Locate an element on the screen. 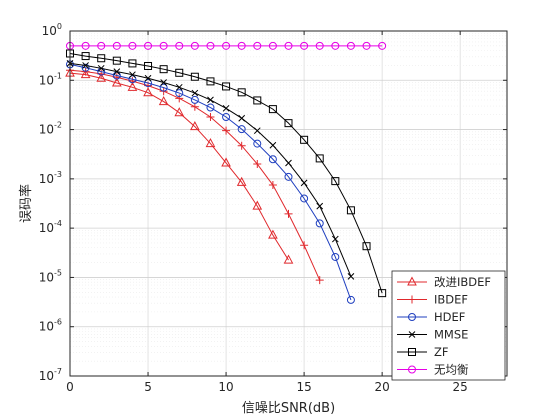  legend-entry: 改进IBDEF is located at coordinates (444, 282).